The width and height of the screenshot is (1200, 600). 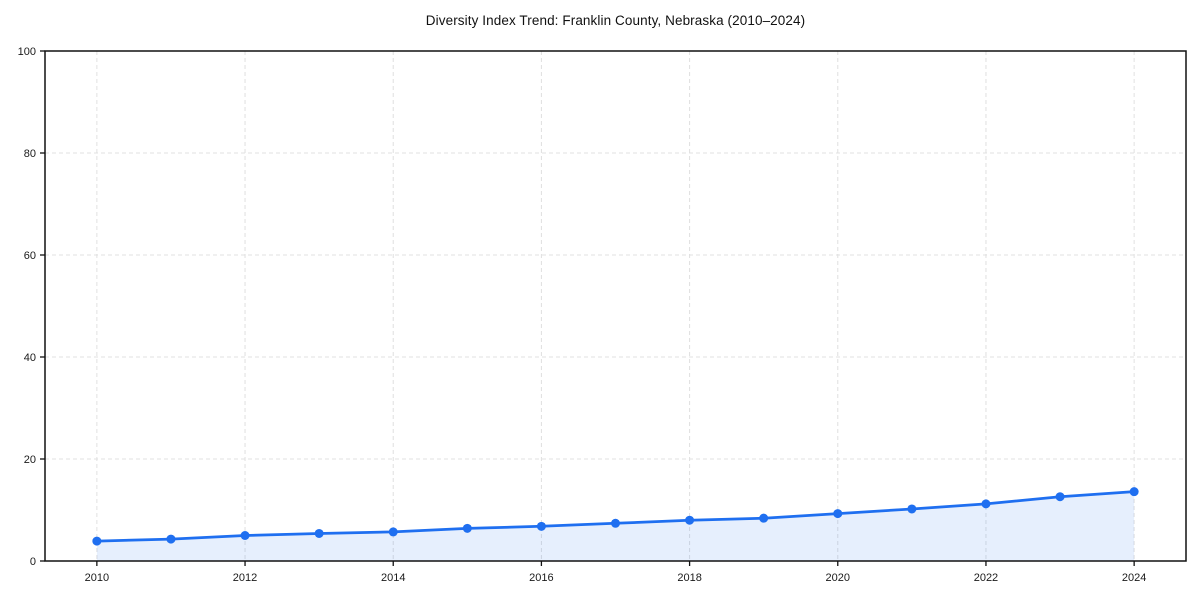 I want to click on y-tick-label: 80, so click(x=30, y=154).